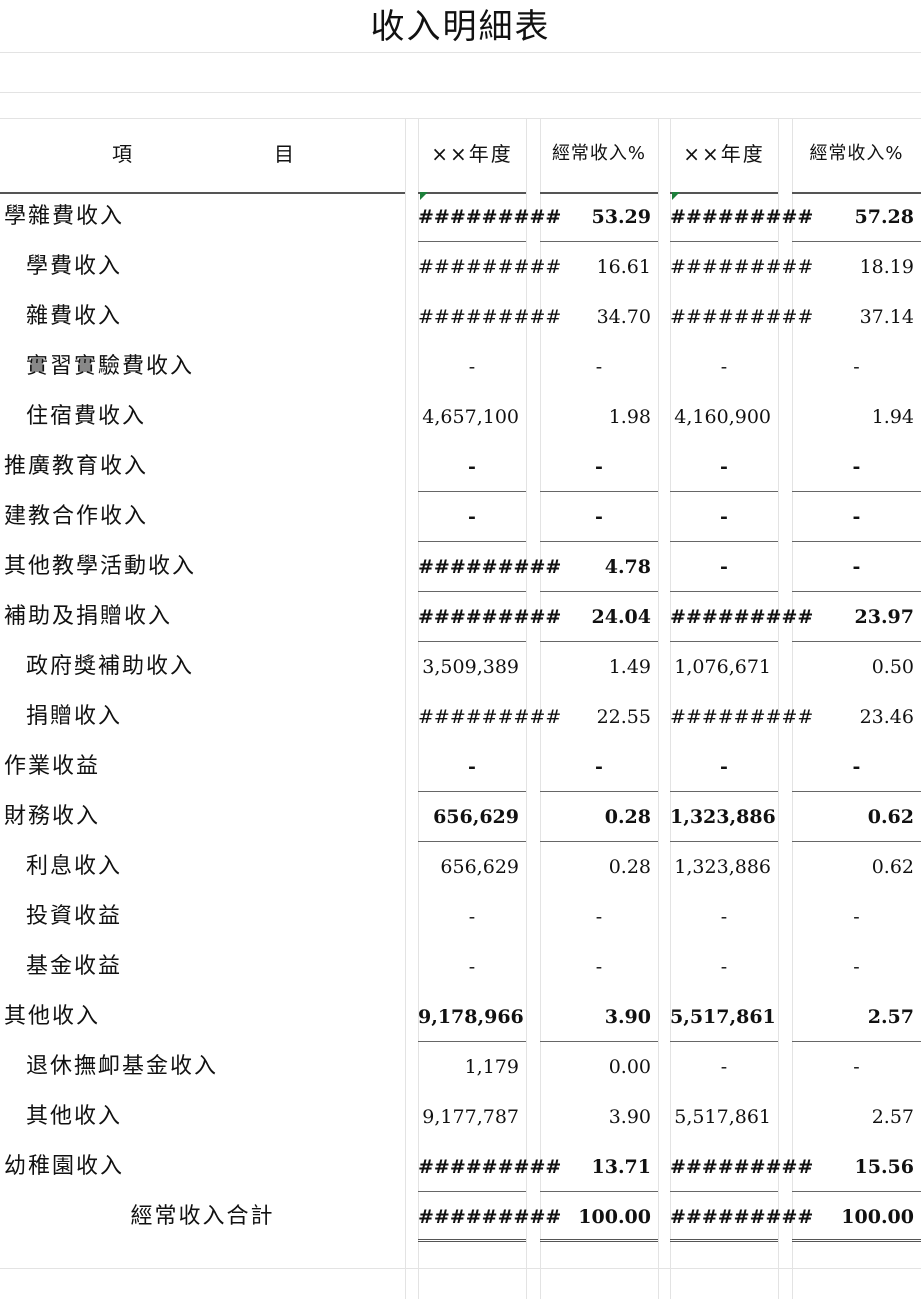 This screenshot has height=1299, width=921. Describe the element at coordinates (856, 617) in the screenshot. I see `percent-year2: 23.97` at that location.